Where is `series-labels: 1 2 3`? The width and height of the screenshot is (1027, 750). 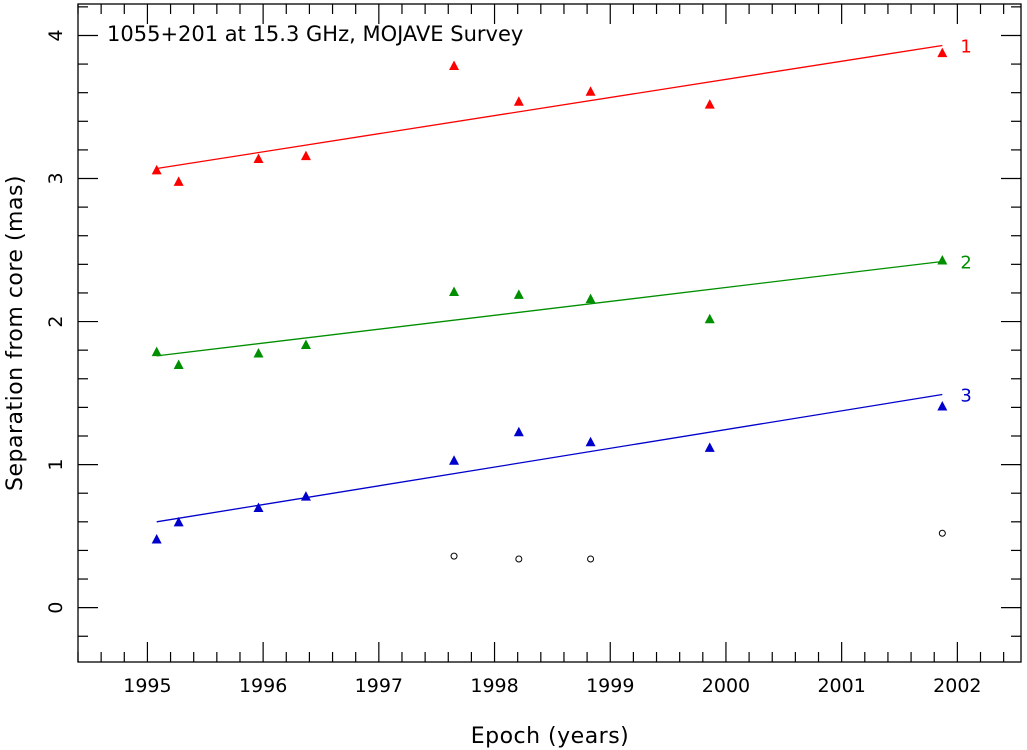 series-labels: 1 2 3 is located at coordinates (965, 221).